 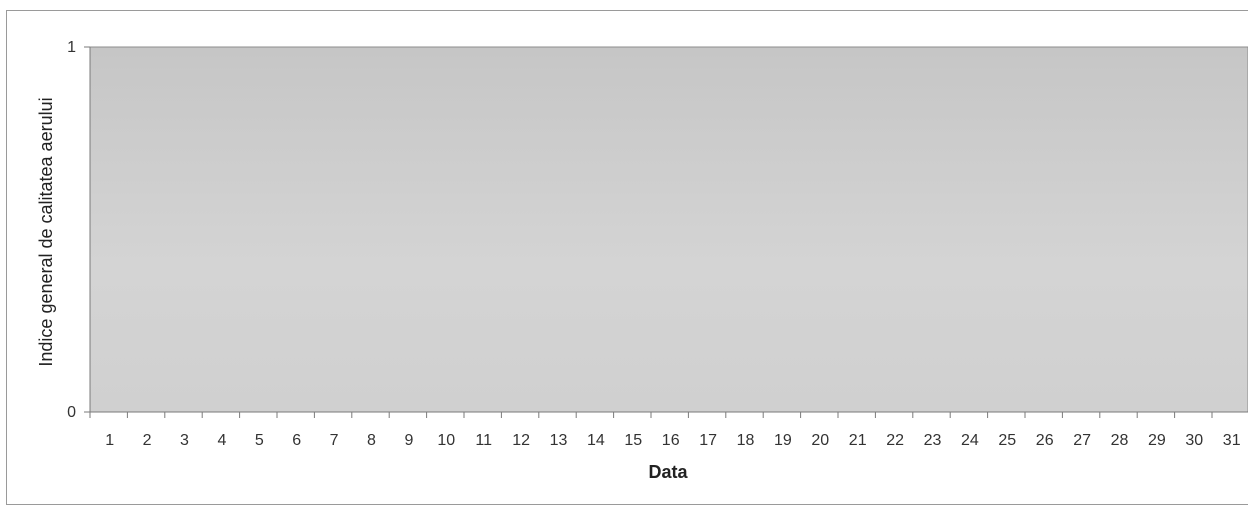 What do you see at coordinates (933, 440) in the screenshot?
I see `x-tick-label: 23` at bounding box center [933, 440].